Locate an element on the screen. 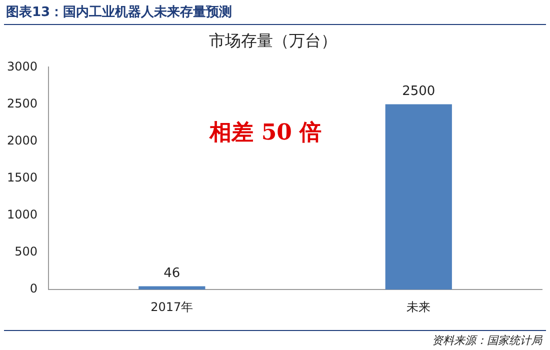  y-tick-label: 2000 is located at coordinates (22, 140).